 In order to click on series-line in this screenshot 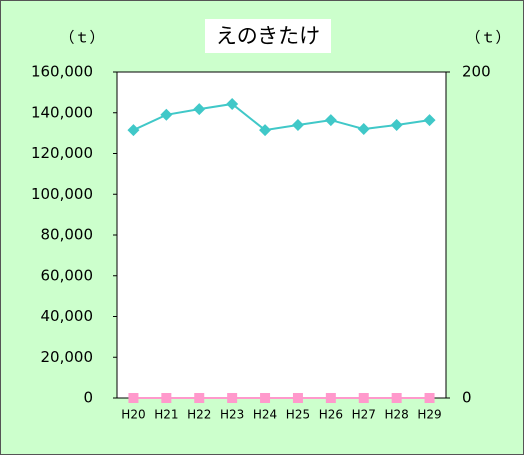, I will do `click(281, 117)`.